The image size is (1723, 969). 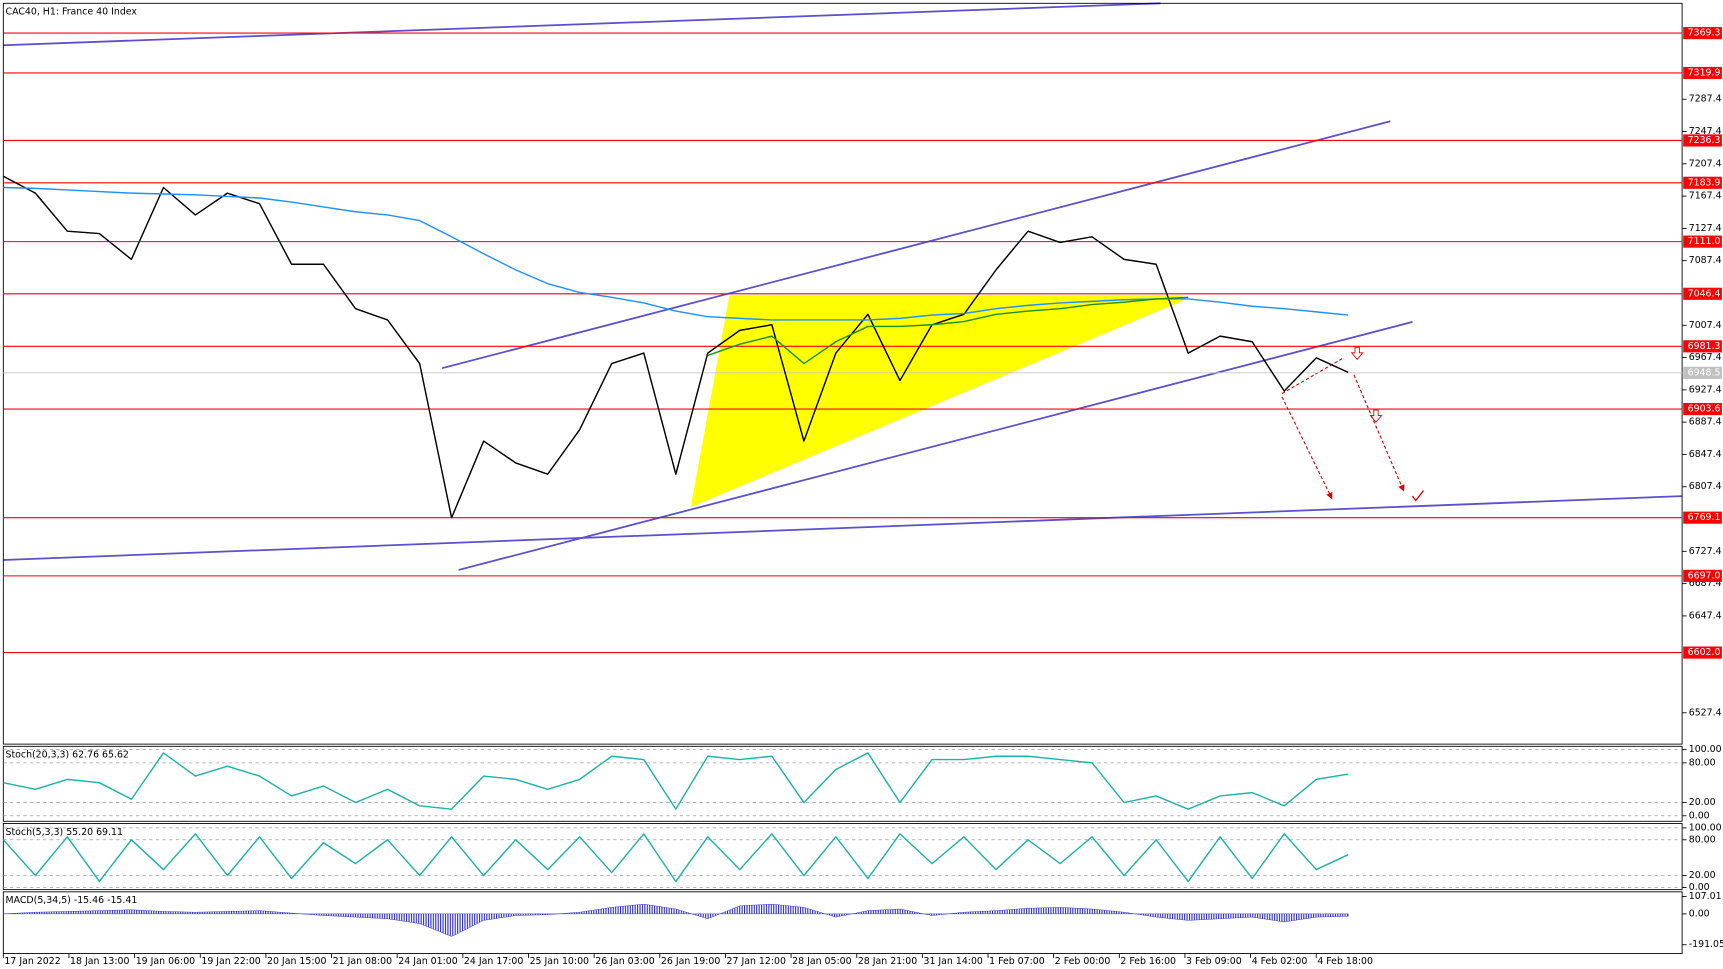 What do you see at coordinates (624, 961) in the screenshot?
I see `x-tick-label: 26 Jan 03:00` at bounding box center [624, 961].